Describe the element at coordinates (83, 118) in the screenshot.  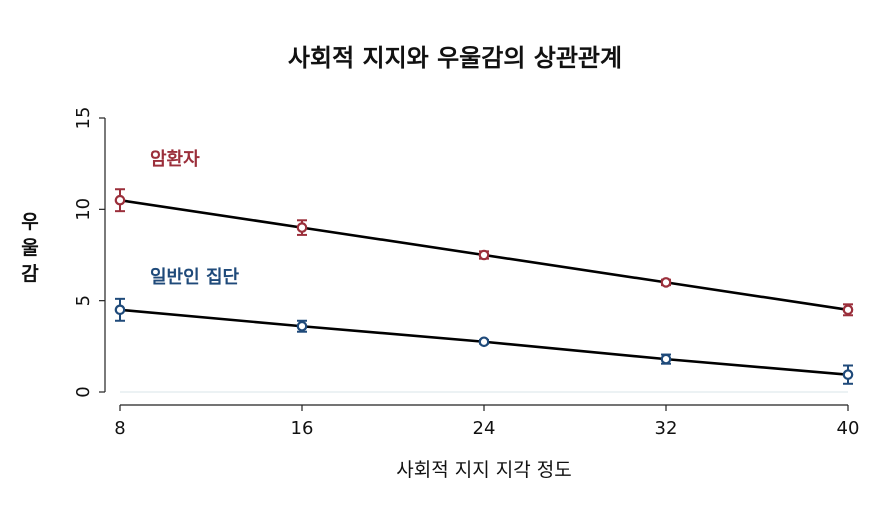
I see `y-tick-label: 15` at that location.